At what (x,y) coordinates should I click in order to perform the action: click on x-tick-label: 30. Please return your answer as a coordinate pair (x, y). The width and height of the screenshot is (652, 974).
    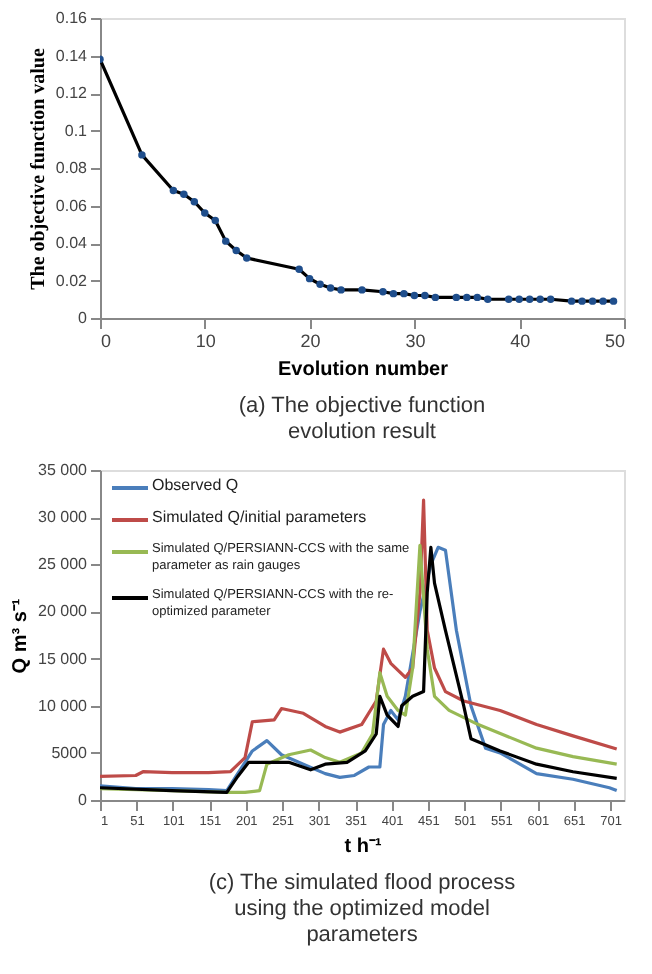
    Looking at the image, I should click on (415, 341).